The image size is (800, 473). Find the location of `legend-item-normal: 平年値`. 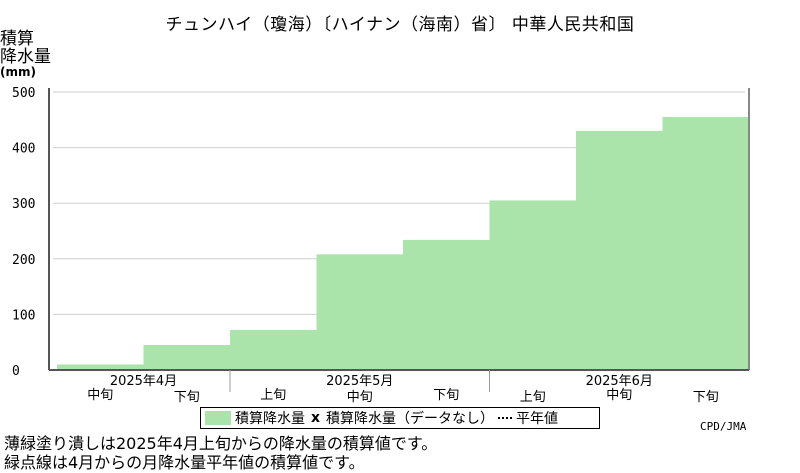

legend-item-normal: 平年値 is located at coordinates (537, 419).